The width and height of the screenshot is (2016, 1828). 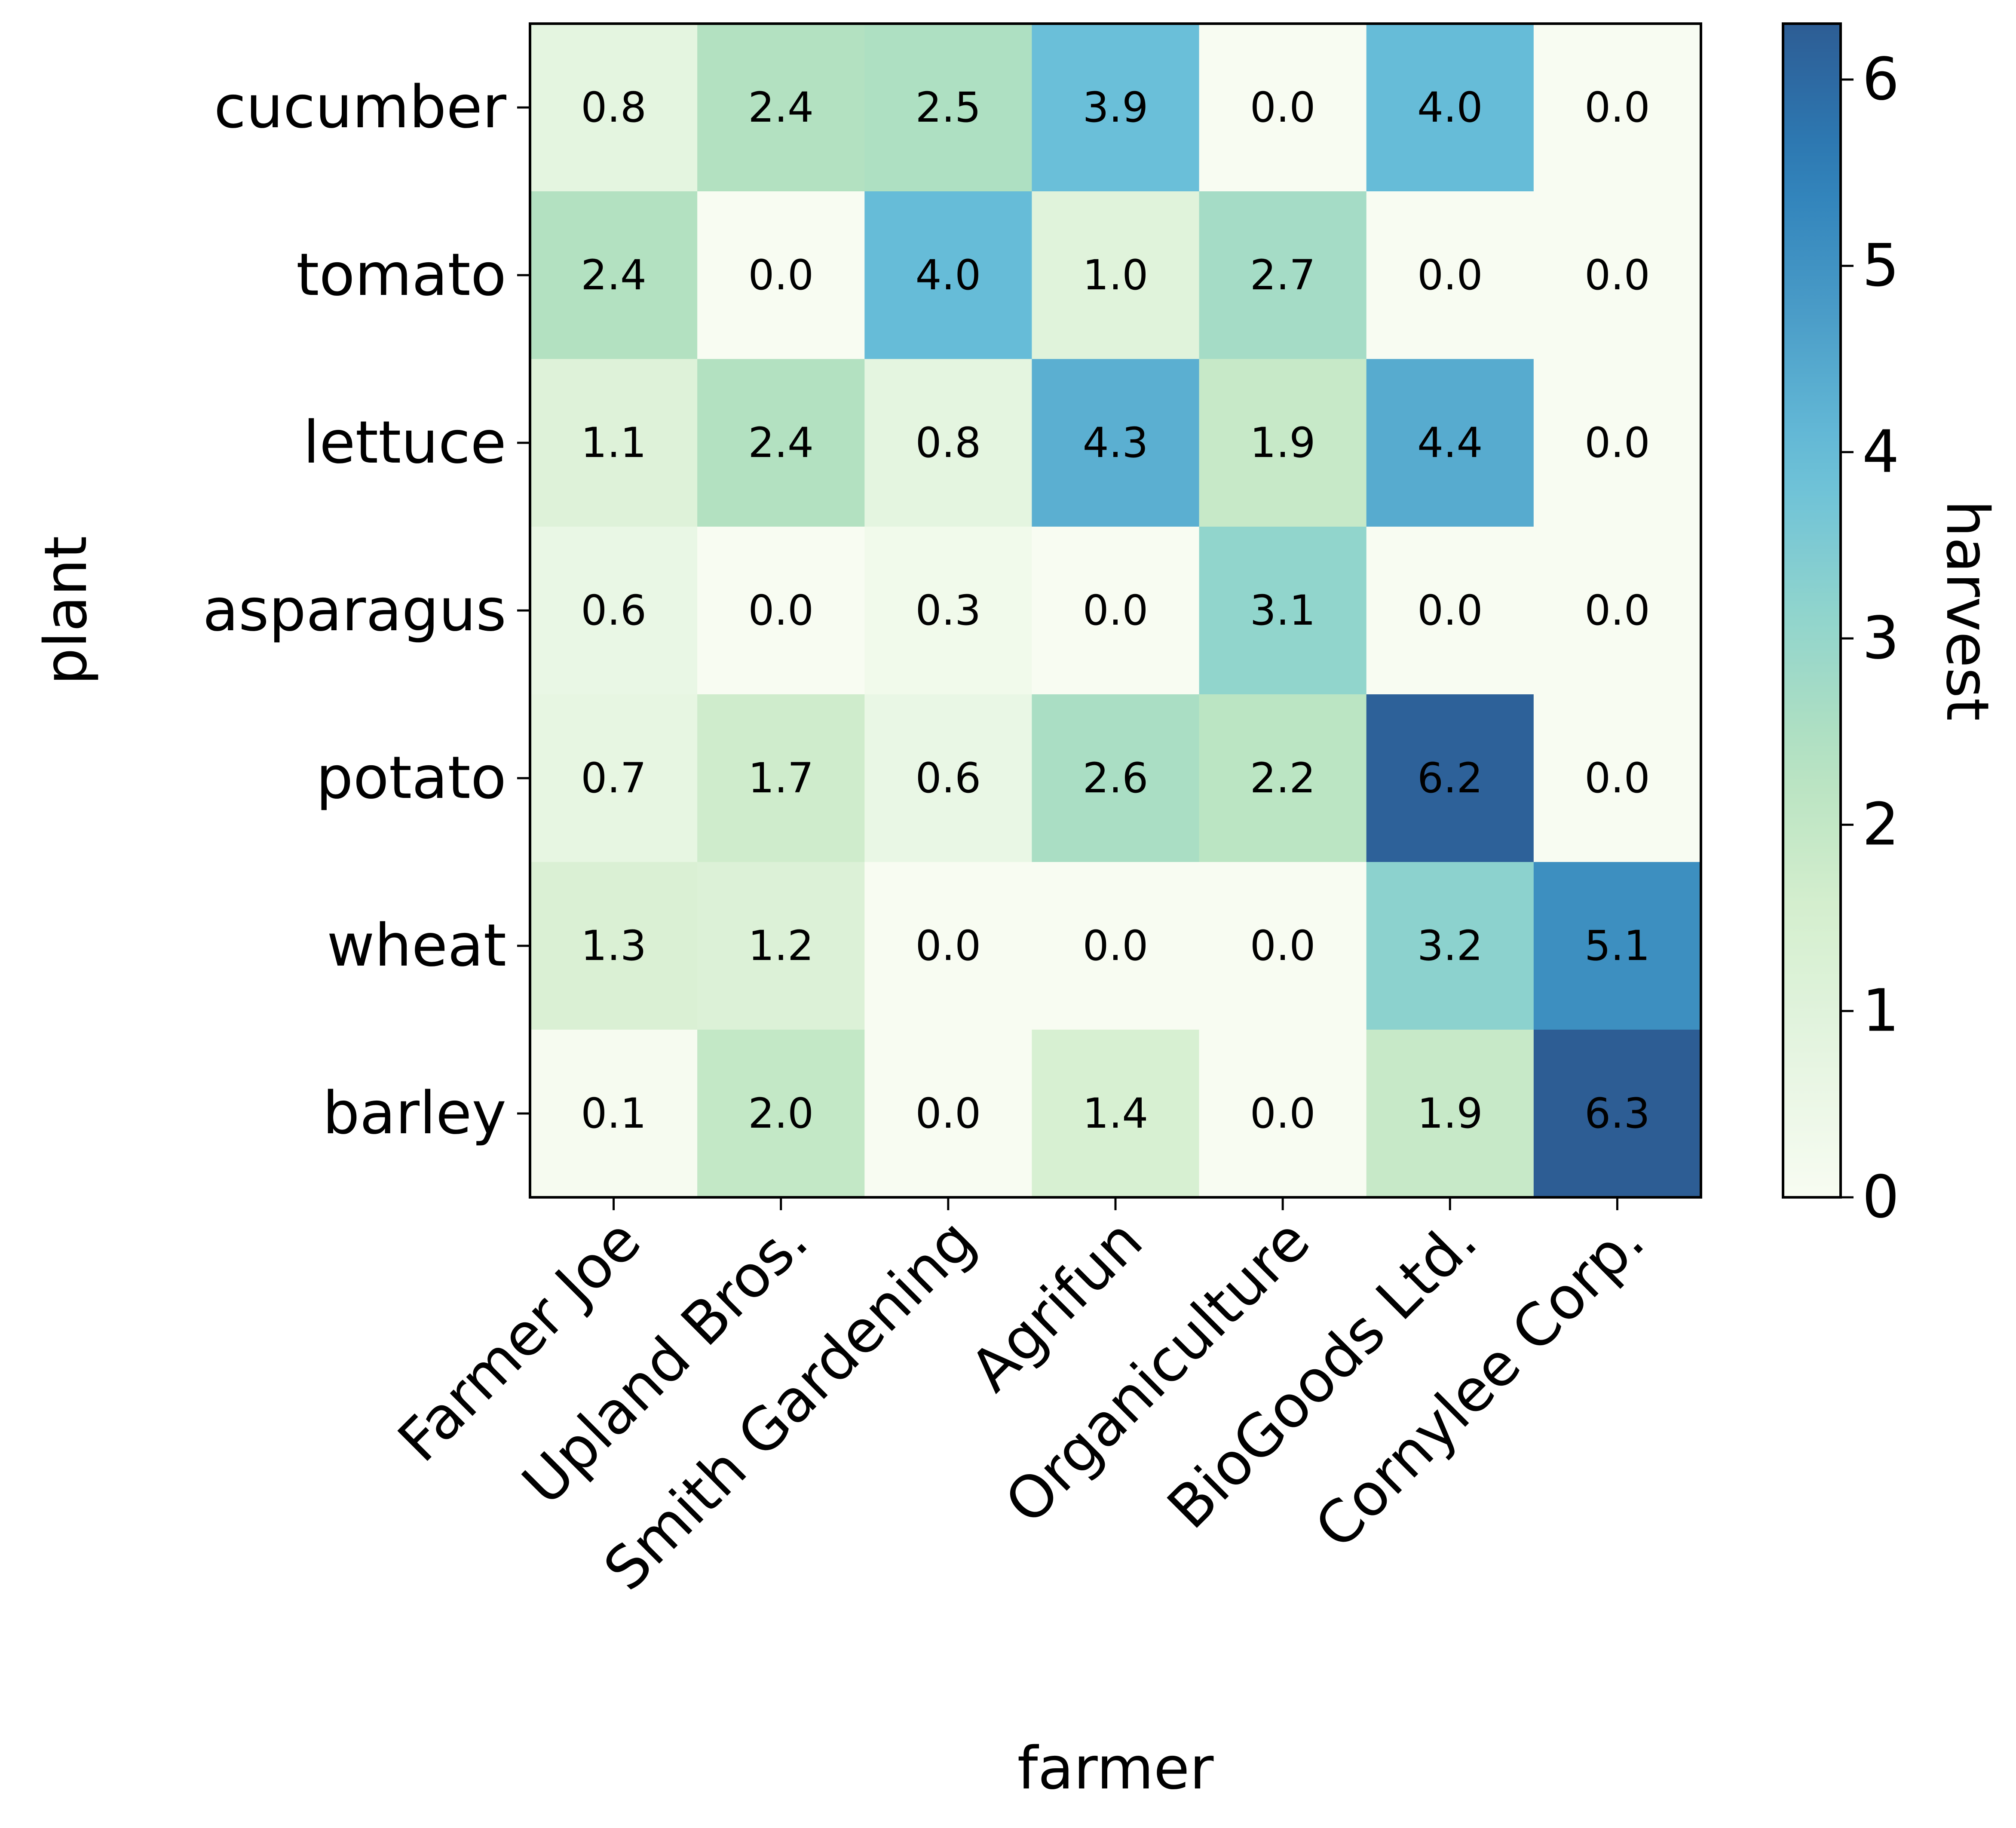 I want to click on cell-value-label: 6.3, so click(x=1617, y=1114).